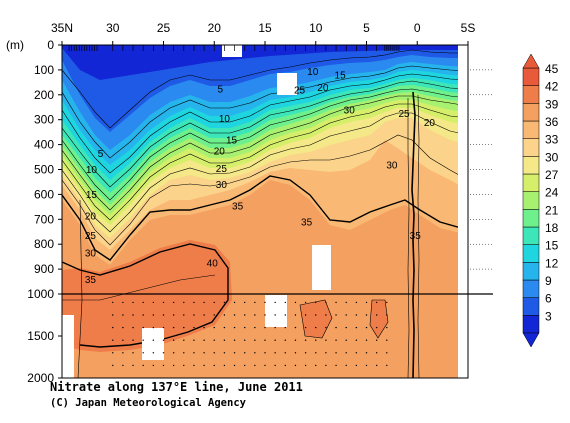 The height and width of the screenshot is (423, 570). What do you see at coordinates (176, 387) in the screenshot?
I see `chart-title: Nitrate along 137°E line, June 2011` at bounding box center [176, 387].